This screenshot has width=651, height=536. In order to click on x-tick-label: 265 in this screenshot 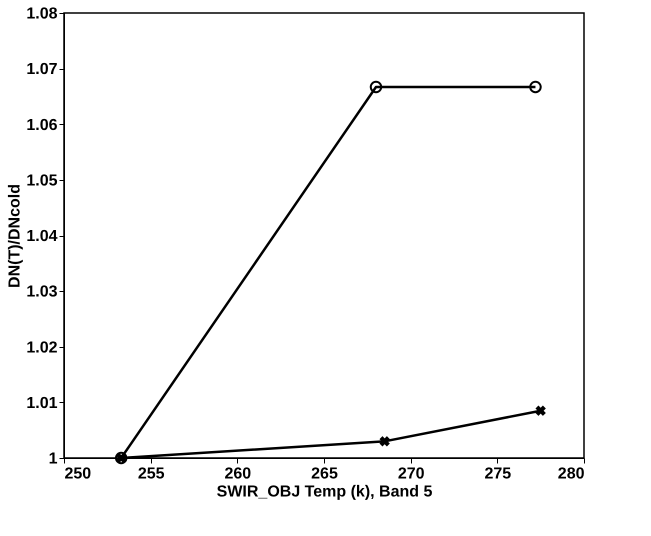, I will do `click(324, 474)`.